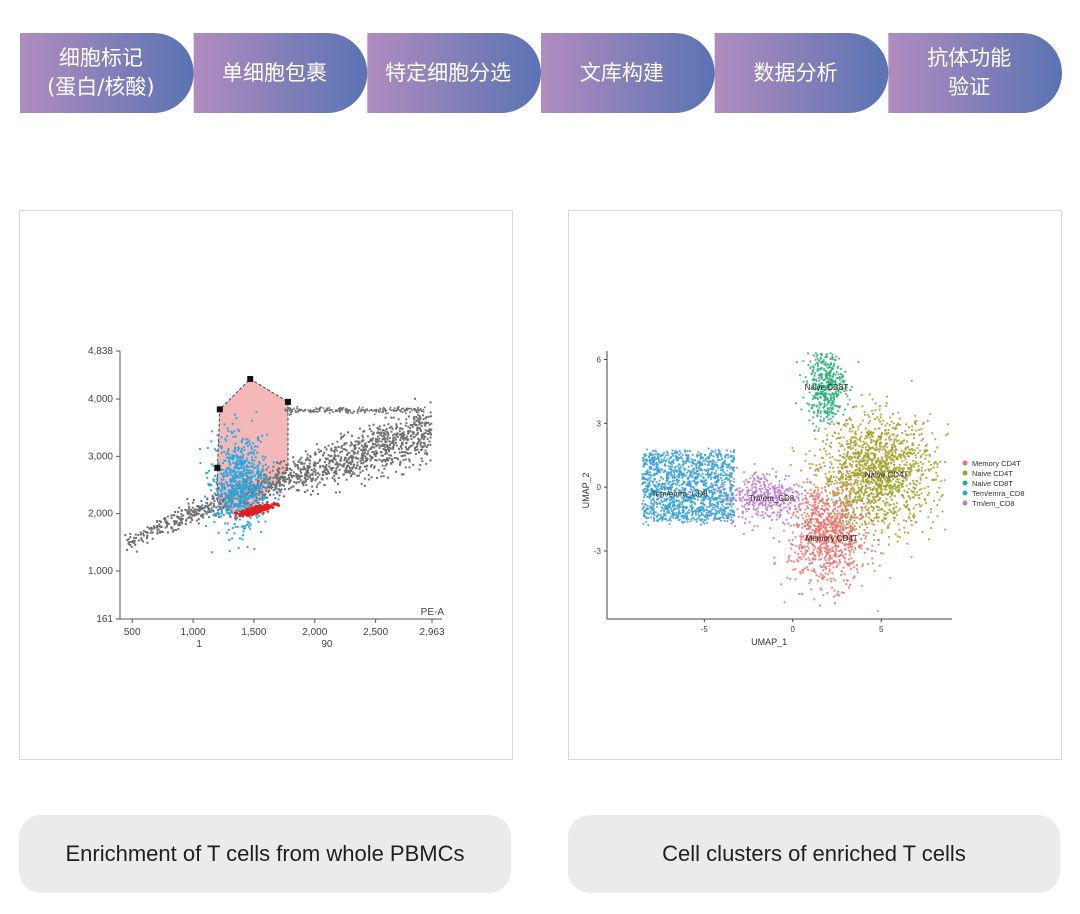 The width and height of the screenshot is (1080, 914). I want to click on red-point, so click(272, 507).